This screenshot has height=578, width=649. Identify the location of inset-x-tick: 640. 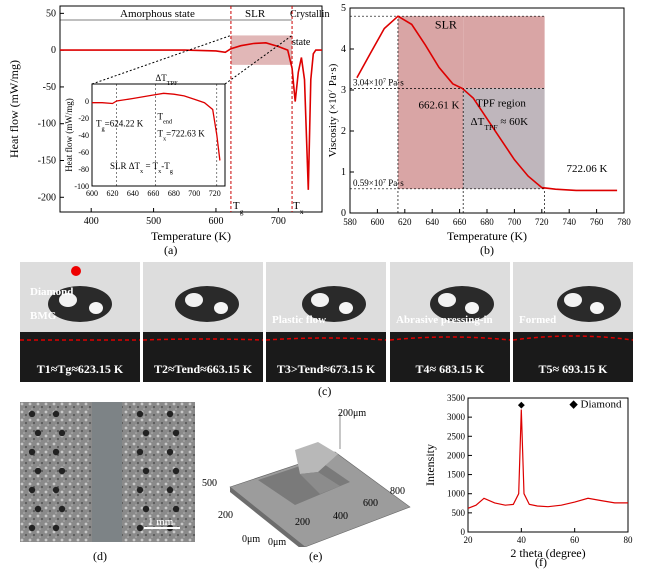
(133, 193).